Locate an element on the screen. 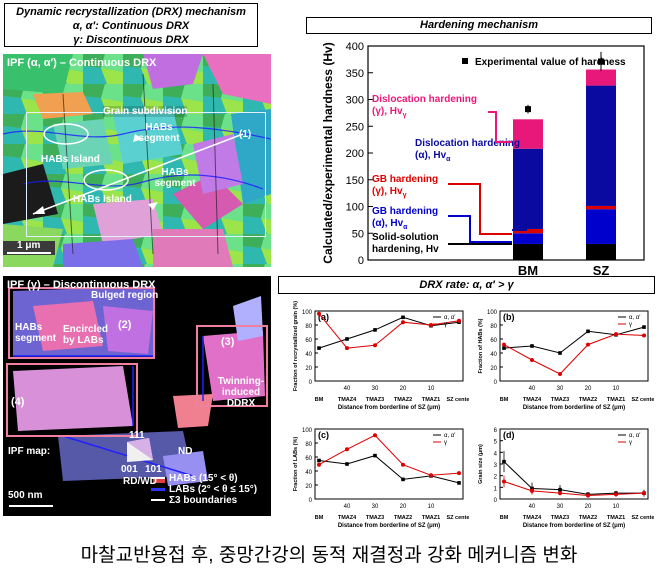 This screenshot has height=576, width=658. y-tick-label: 350 is located at coordinates (355, 74).